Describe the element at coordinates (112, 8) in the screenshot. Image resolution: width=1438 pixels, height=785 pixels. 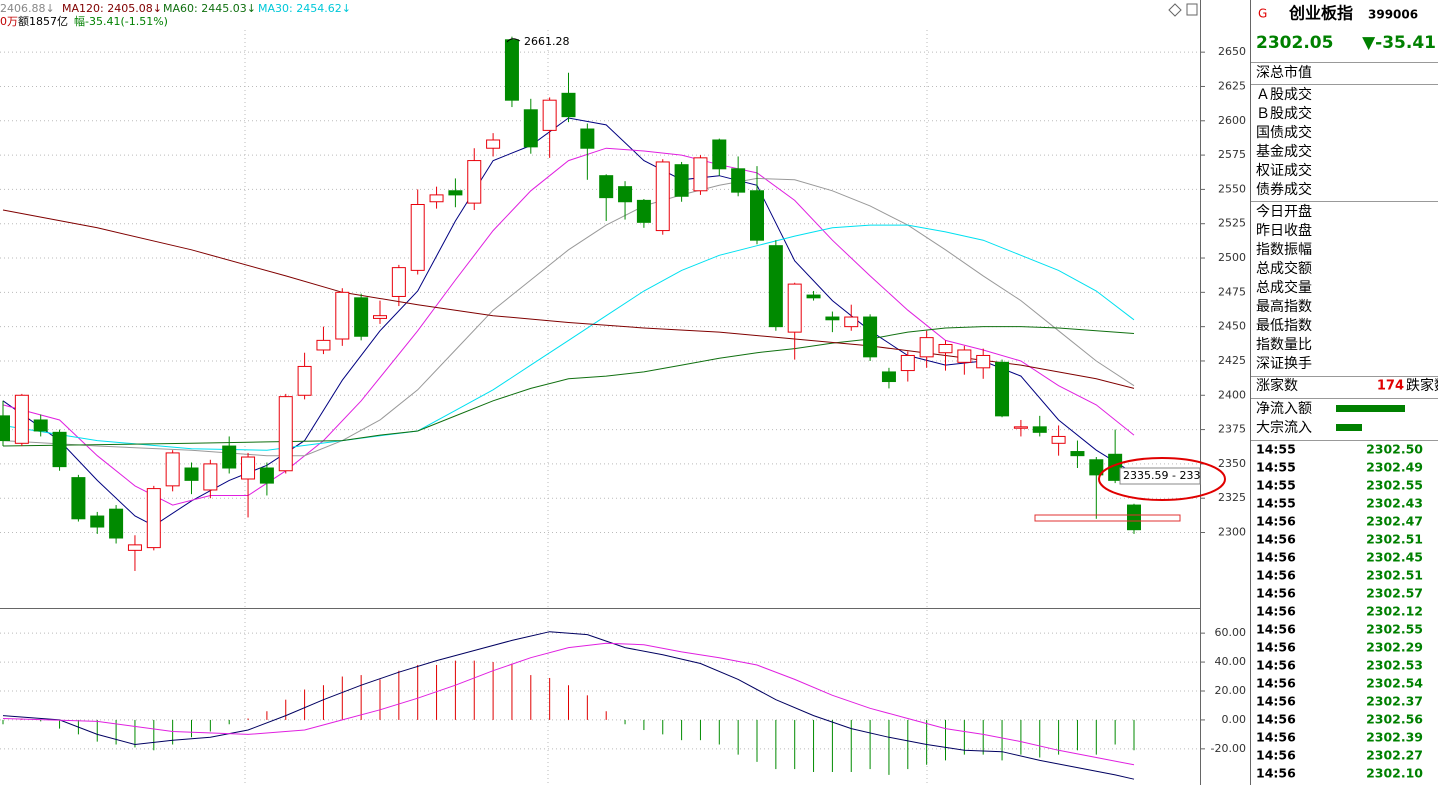
I see `legend-item: MA120: 2405.08↓` at that location.